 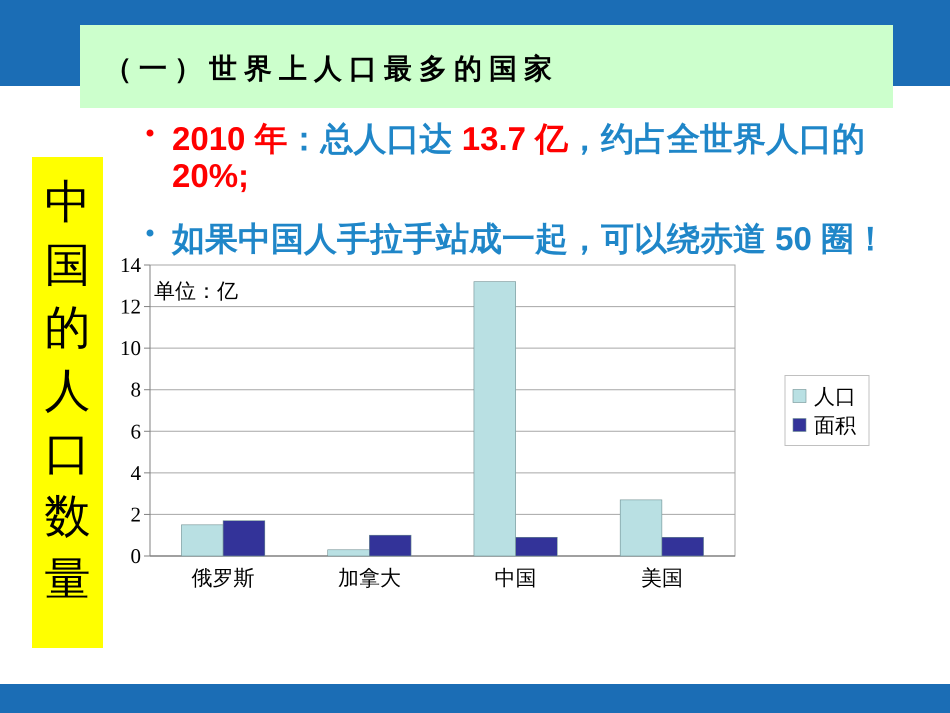 What do you see at coordinates (135, 556) in the screenshot?
I see `y-tick-label: 0` at bounding box center [135, 556].